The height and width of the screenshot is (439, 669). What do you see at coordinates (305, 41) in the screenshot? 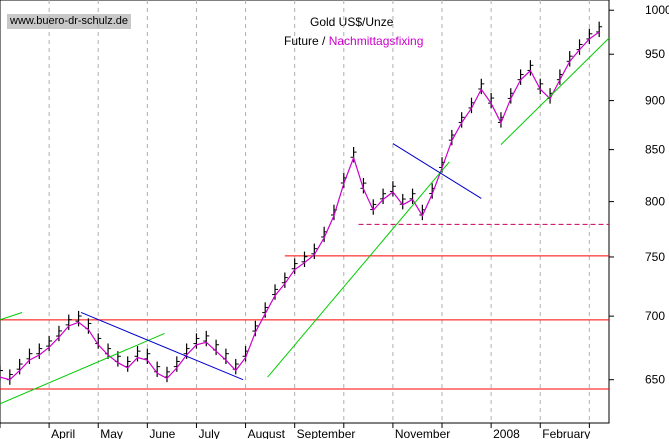
I see `legend-entry-future: Future /` at bounding box center [305, 41].